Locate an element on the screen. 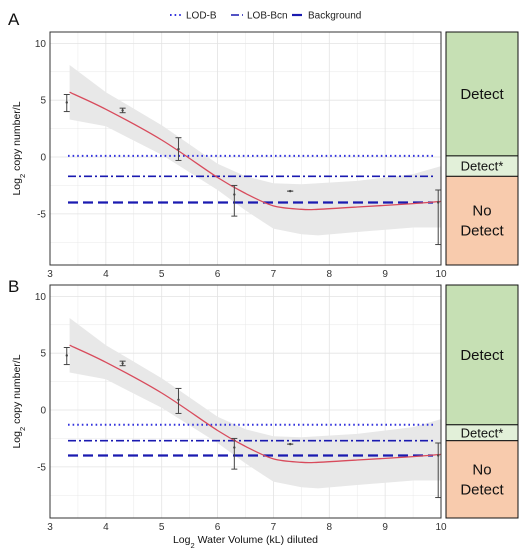 This screenshot has height=550, width=526. legend-item-background: Background is located at coordinates (326, 16).